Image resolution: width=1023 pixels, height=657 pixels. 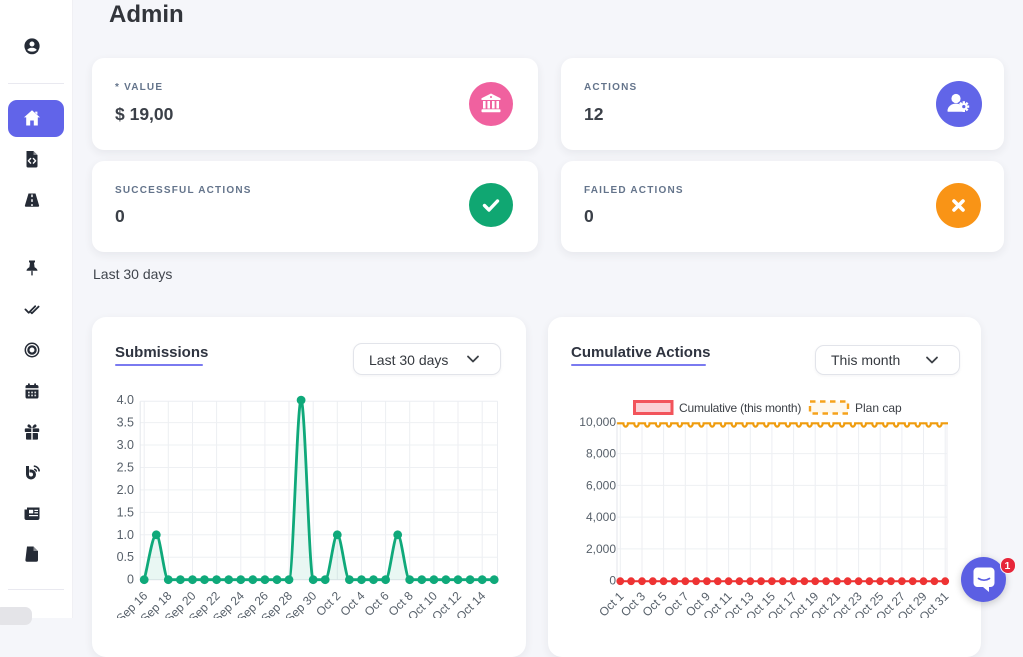 What do you see at coordinates (125, 445) in the screenshot?
I see `svg-text: 3.0` at bounding box center [125, 445].